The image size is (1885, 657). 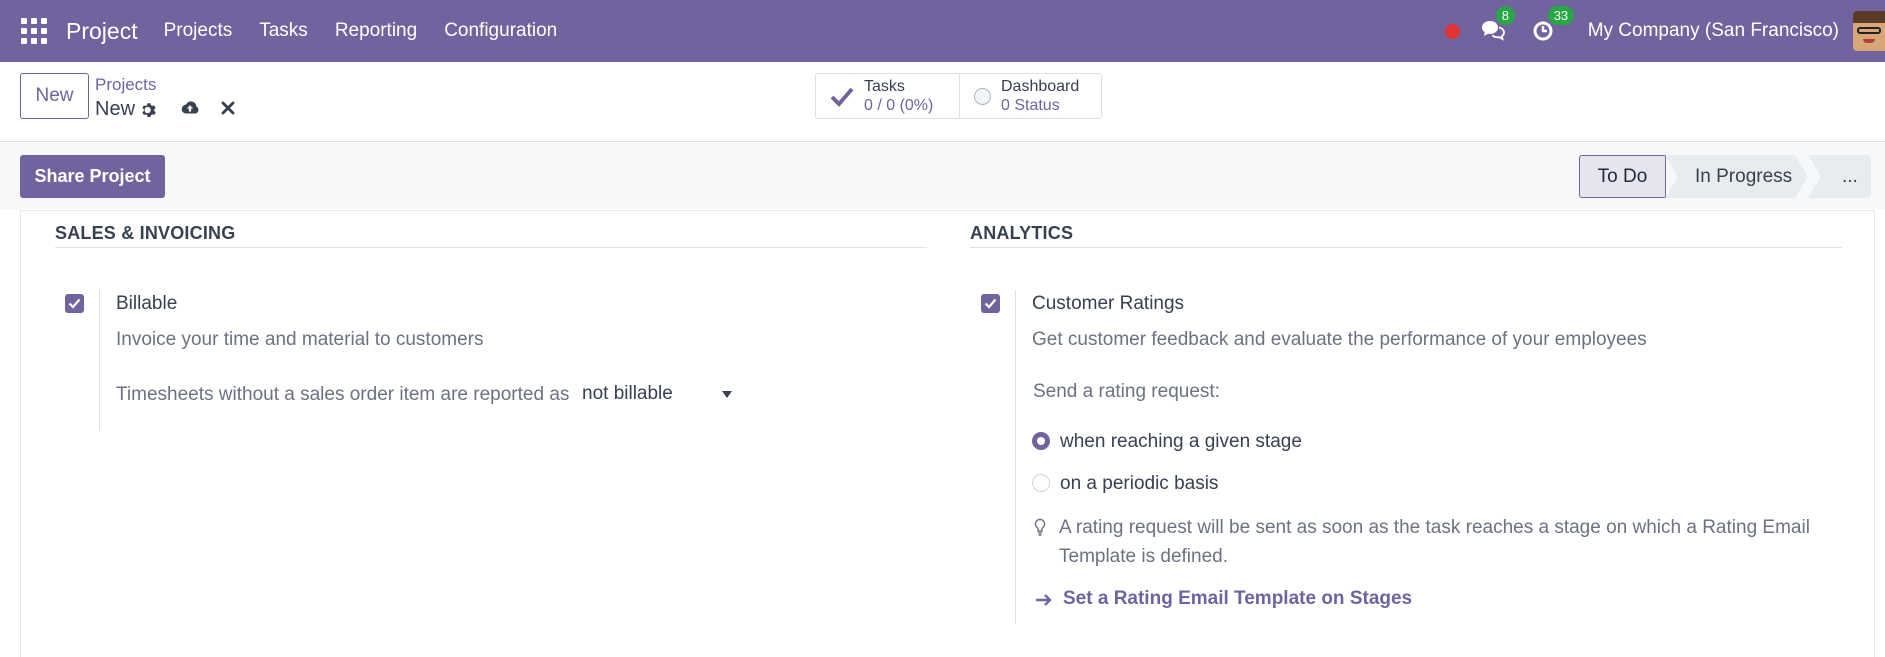 What do you see at coordinates (1869, 31) in the screenshot?
I see `user-avatar` at bounding box center [1869, 31].